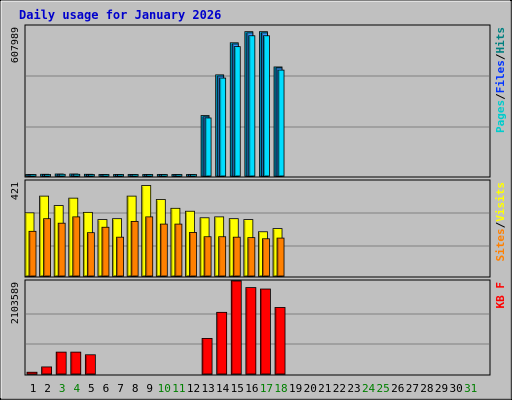  I want to click on x-tick-label: 16, so click(251, 388).